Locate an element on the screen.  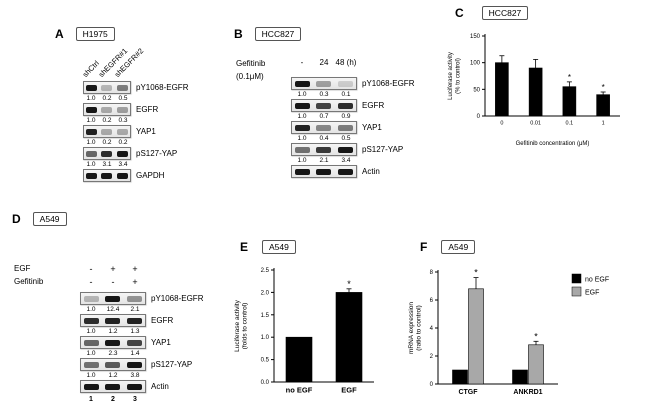
band-value: 1.3 is located at coordinates (135, 331).